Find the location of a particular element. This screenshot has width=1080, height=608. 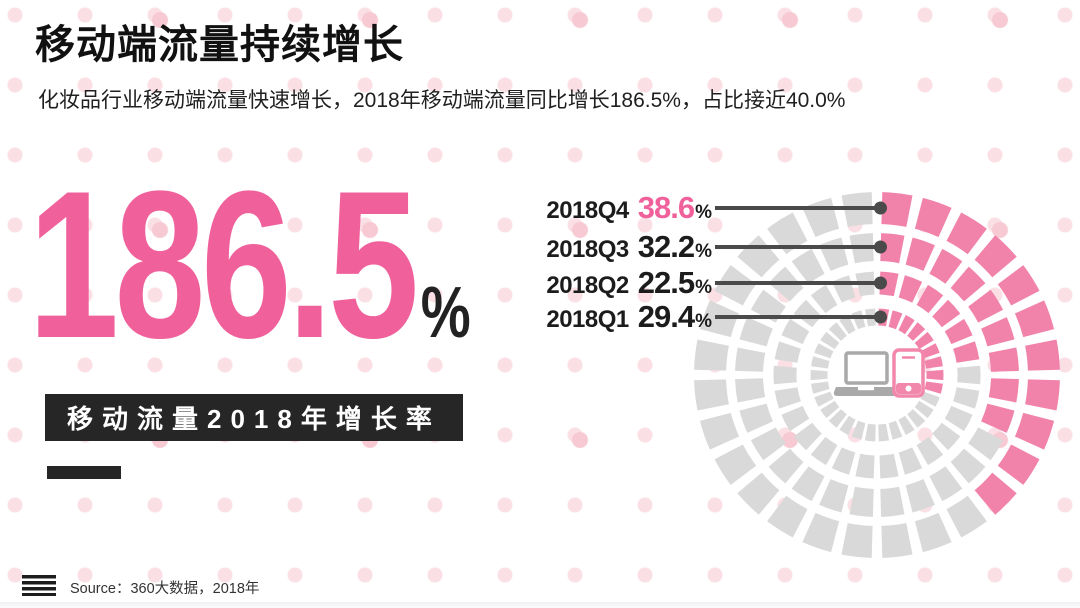

quarter-name: 2018Q4 is located at coordinates (587, 210).